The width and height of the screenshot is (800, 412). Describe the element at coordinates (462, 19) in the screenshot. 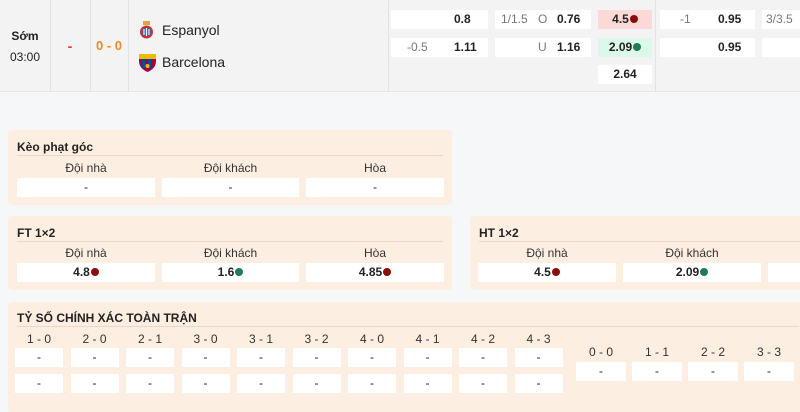

I see `odds-value: 0.8` at that location.